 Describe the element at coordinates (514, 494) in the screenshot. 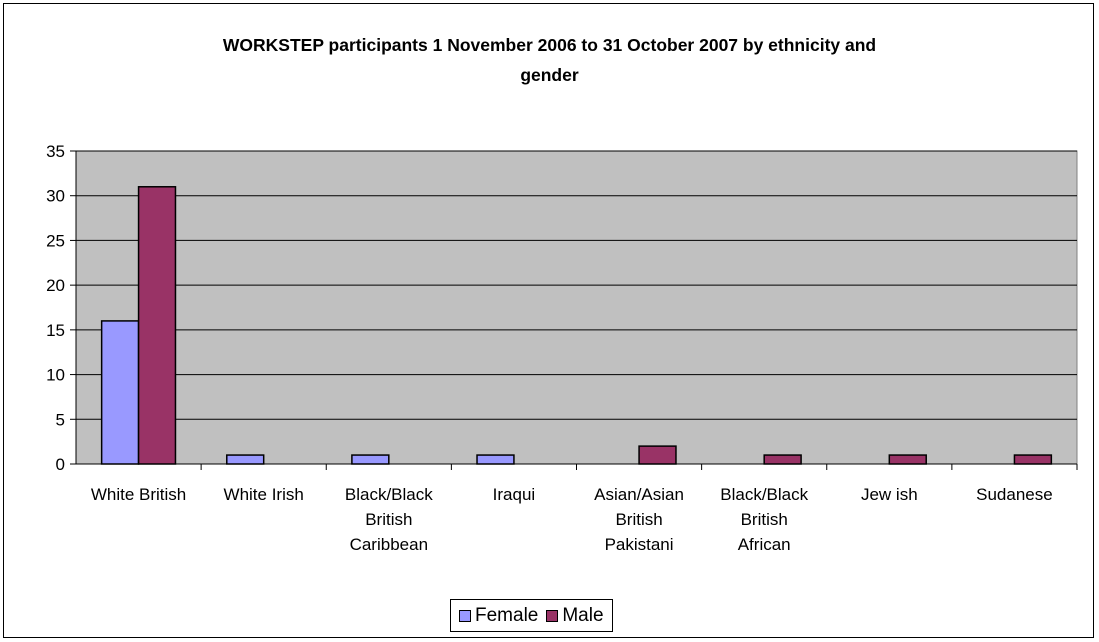

I see `x-tick-label: Iraqui` at that location.